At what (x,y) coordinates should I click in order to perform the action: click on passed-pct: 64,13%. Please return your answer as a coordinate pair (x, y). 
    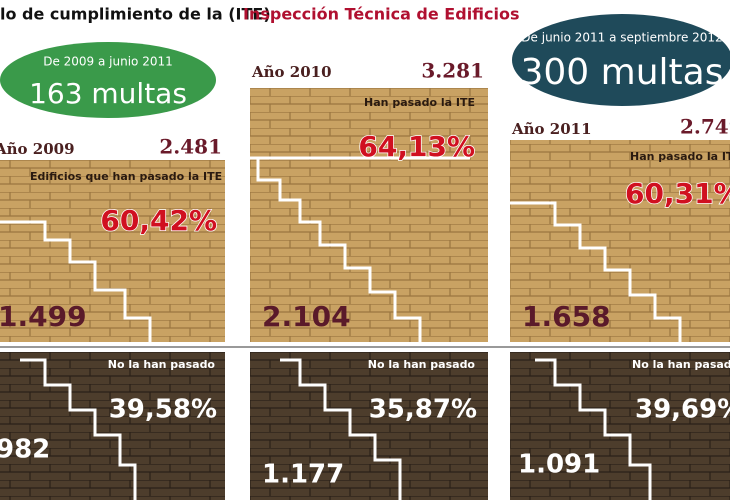
    Looking at the image, I should click on (416, 146).